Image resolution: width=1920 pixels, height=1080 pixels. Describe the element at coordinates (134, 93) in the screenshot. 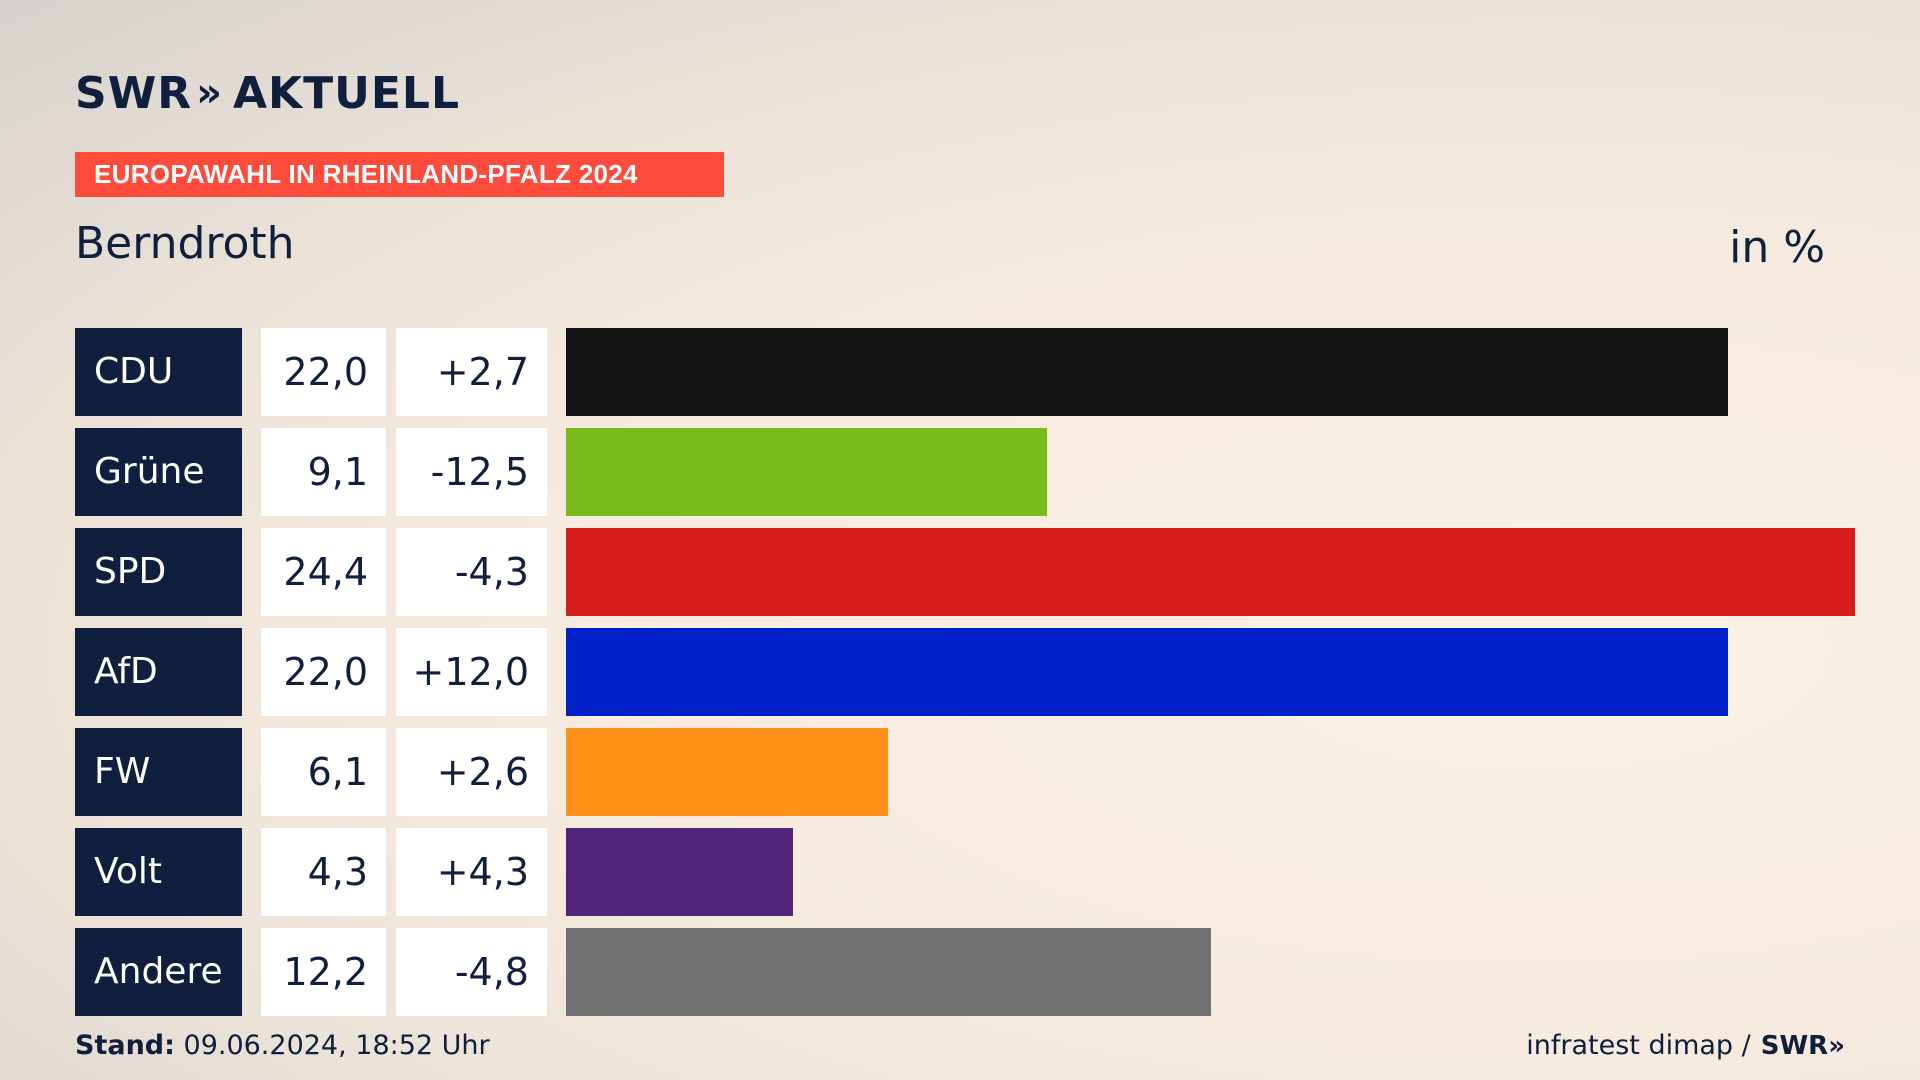

I see `brand-name: SWR` at that location.